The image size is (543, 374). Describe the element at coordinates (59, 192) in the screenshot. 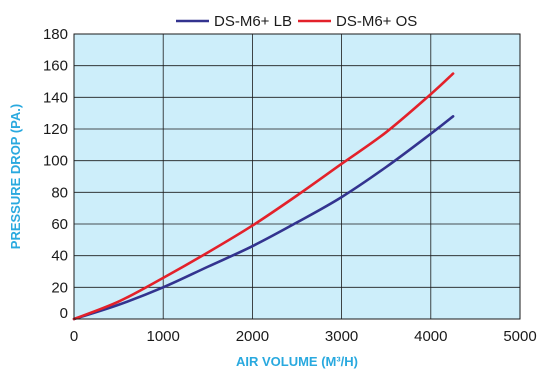

I see `y-tick-label: 80` at that location.